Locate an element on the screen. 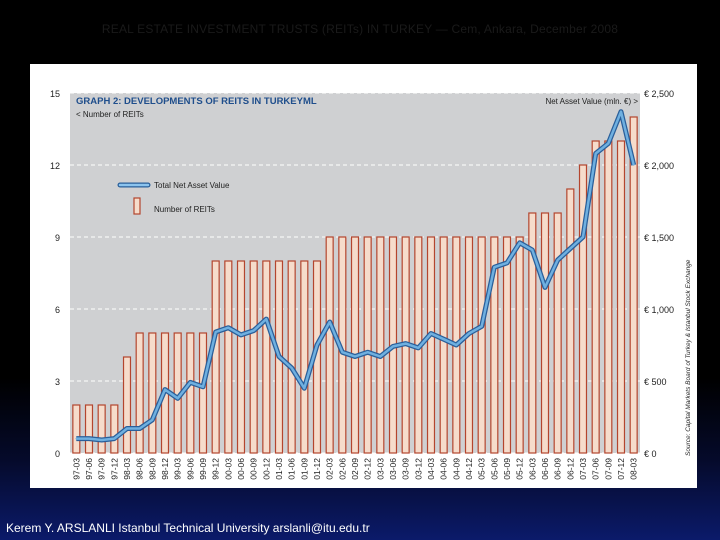  right-tick-label: € 1,000 is located at coordinates (659, 310).